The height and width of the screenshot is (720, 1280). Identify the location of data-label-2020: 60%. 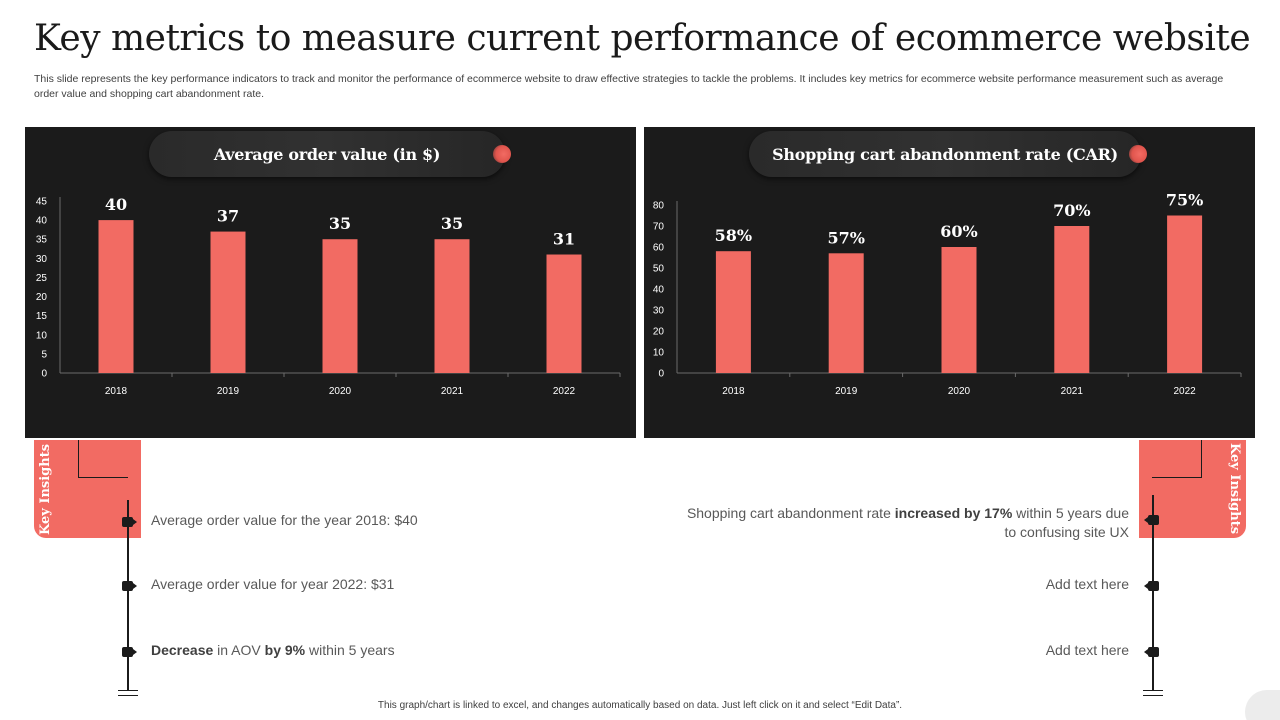
(958, 231).